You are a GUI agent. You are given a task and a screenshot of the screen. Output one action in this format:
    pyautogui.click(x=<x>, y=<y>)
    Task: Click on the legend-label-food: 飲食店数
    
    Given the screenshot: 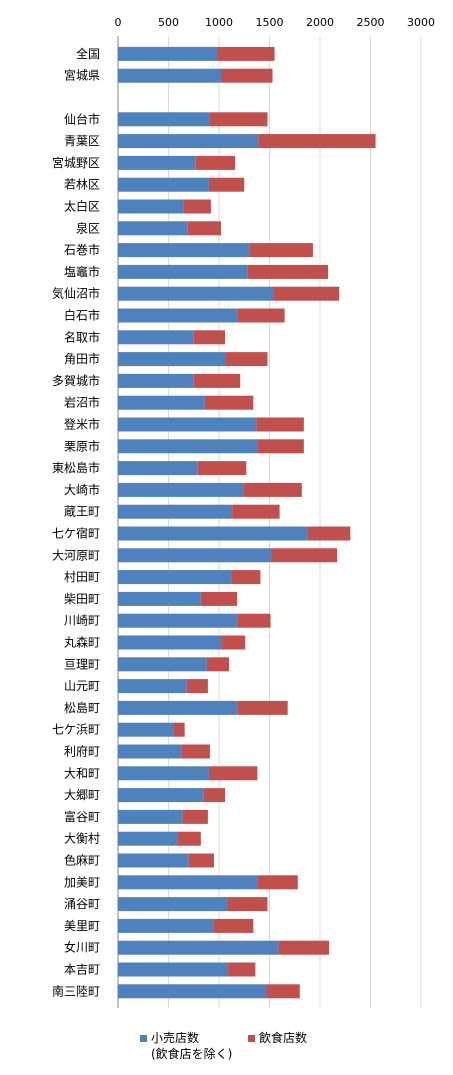 What is the action you would take?
    pyautogui.click(x=283, y=1038)
    